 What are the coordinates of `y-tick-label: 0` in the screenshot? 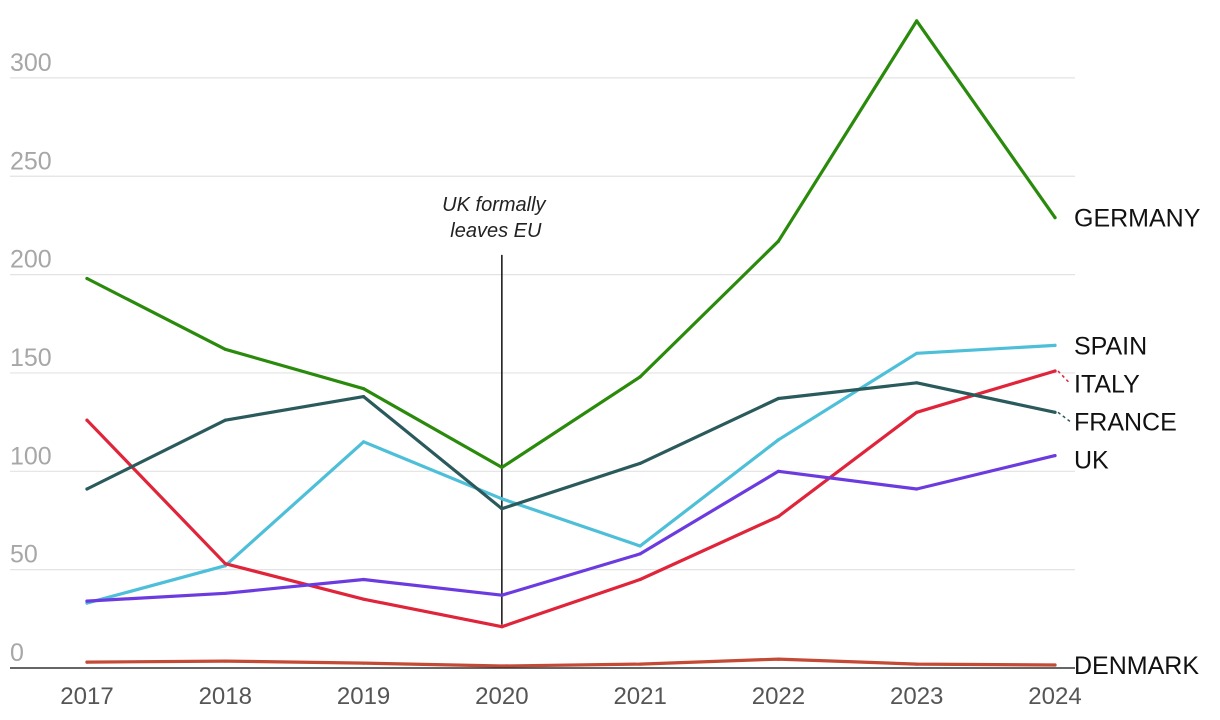 It's located at (17, 653).